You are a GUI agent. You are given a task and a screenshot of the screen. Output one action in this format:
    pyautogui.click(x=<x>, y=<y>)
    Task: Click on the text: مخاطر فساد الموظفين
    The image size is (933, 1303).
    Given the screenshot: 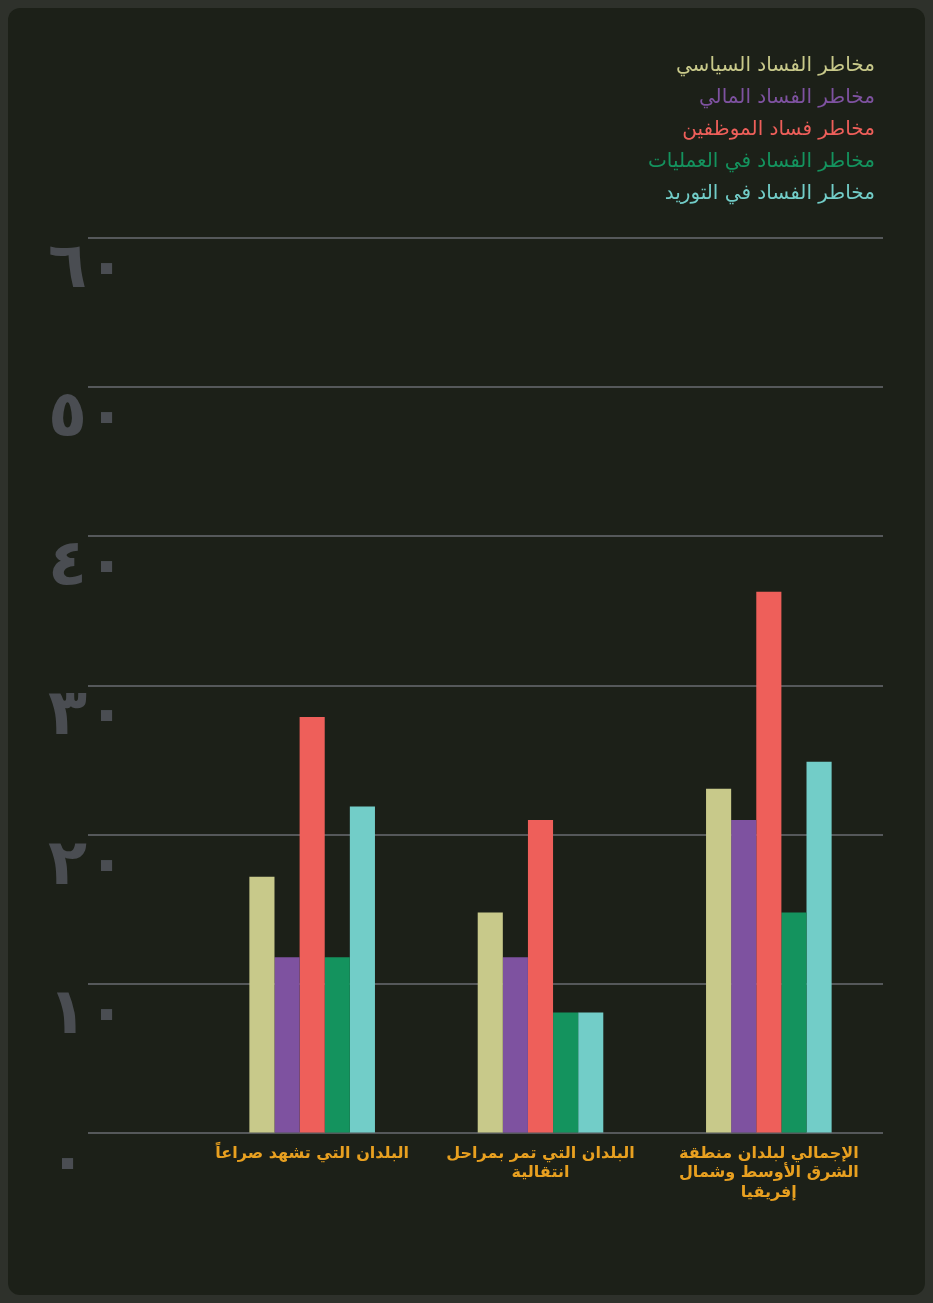 What is the action you would take?
    pyautogui.click(x=778, y=128)
    